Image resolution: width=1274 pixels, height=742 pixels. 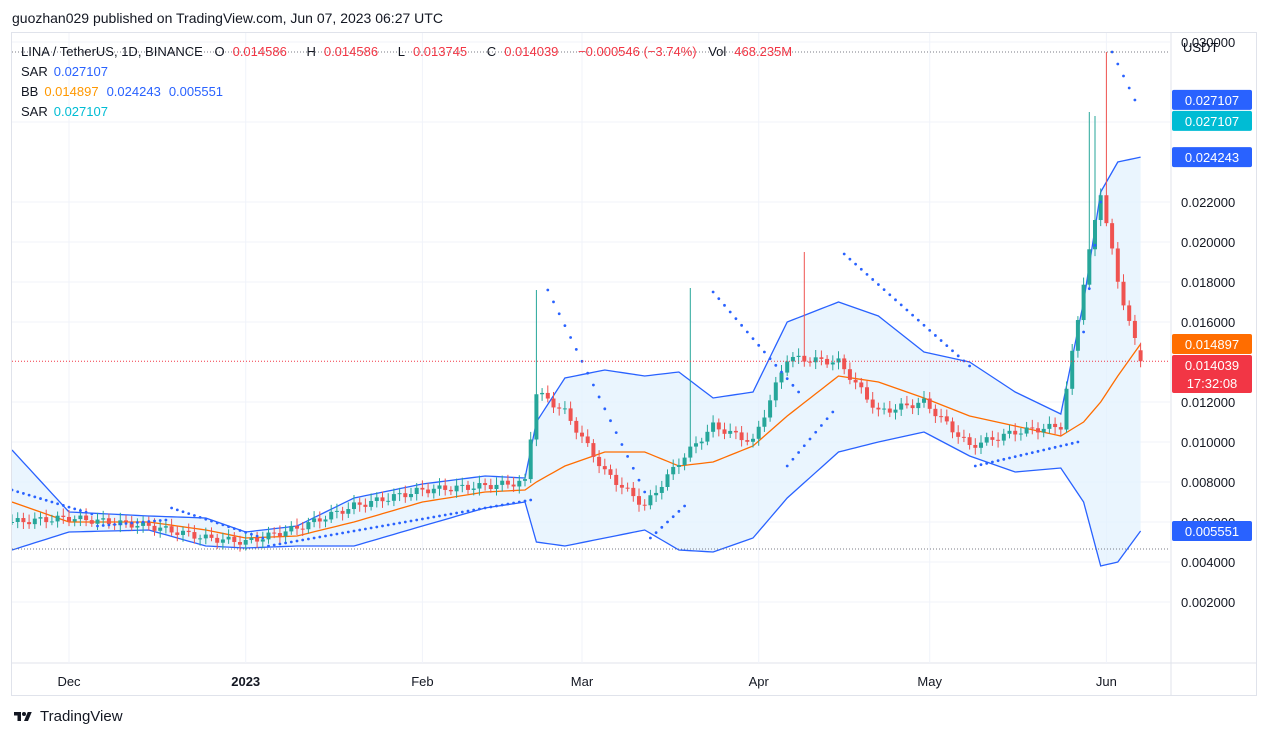 I want to click on close-value: 0.014039, so click(x=531, y=51).